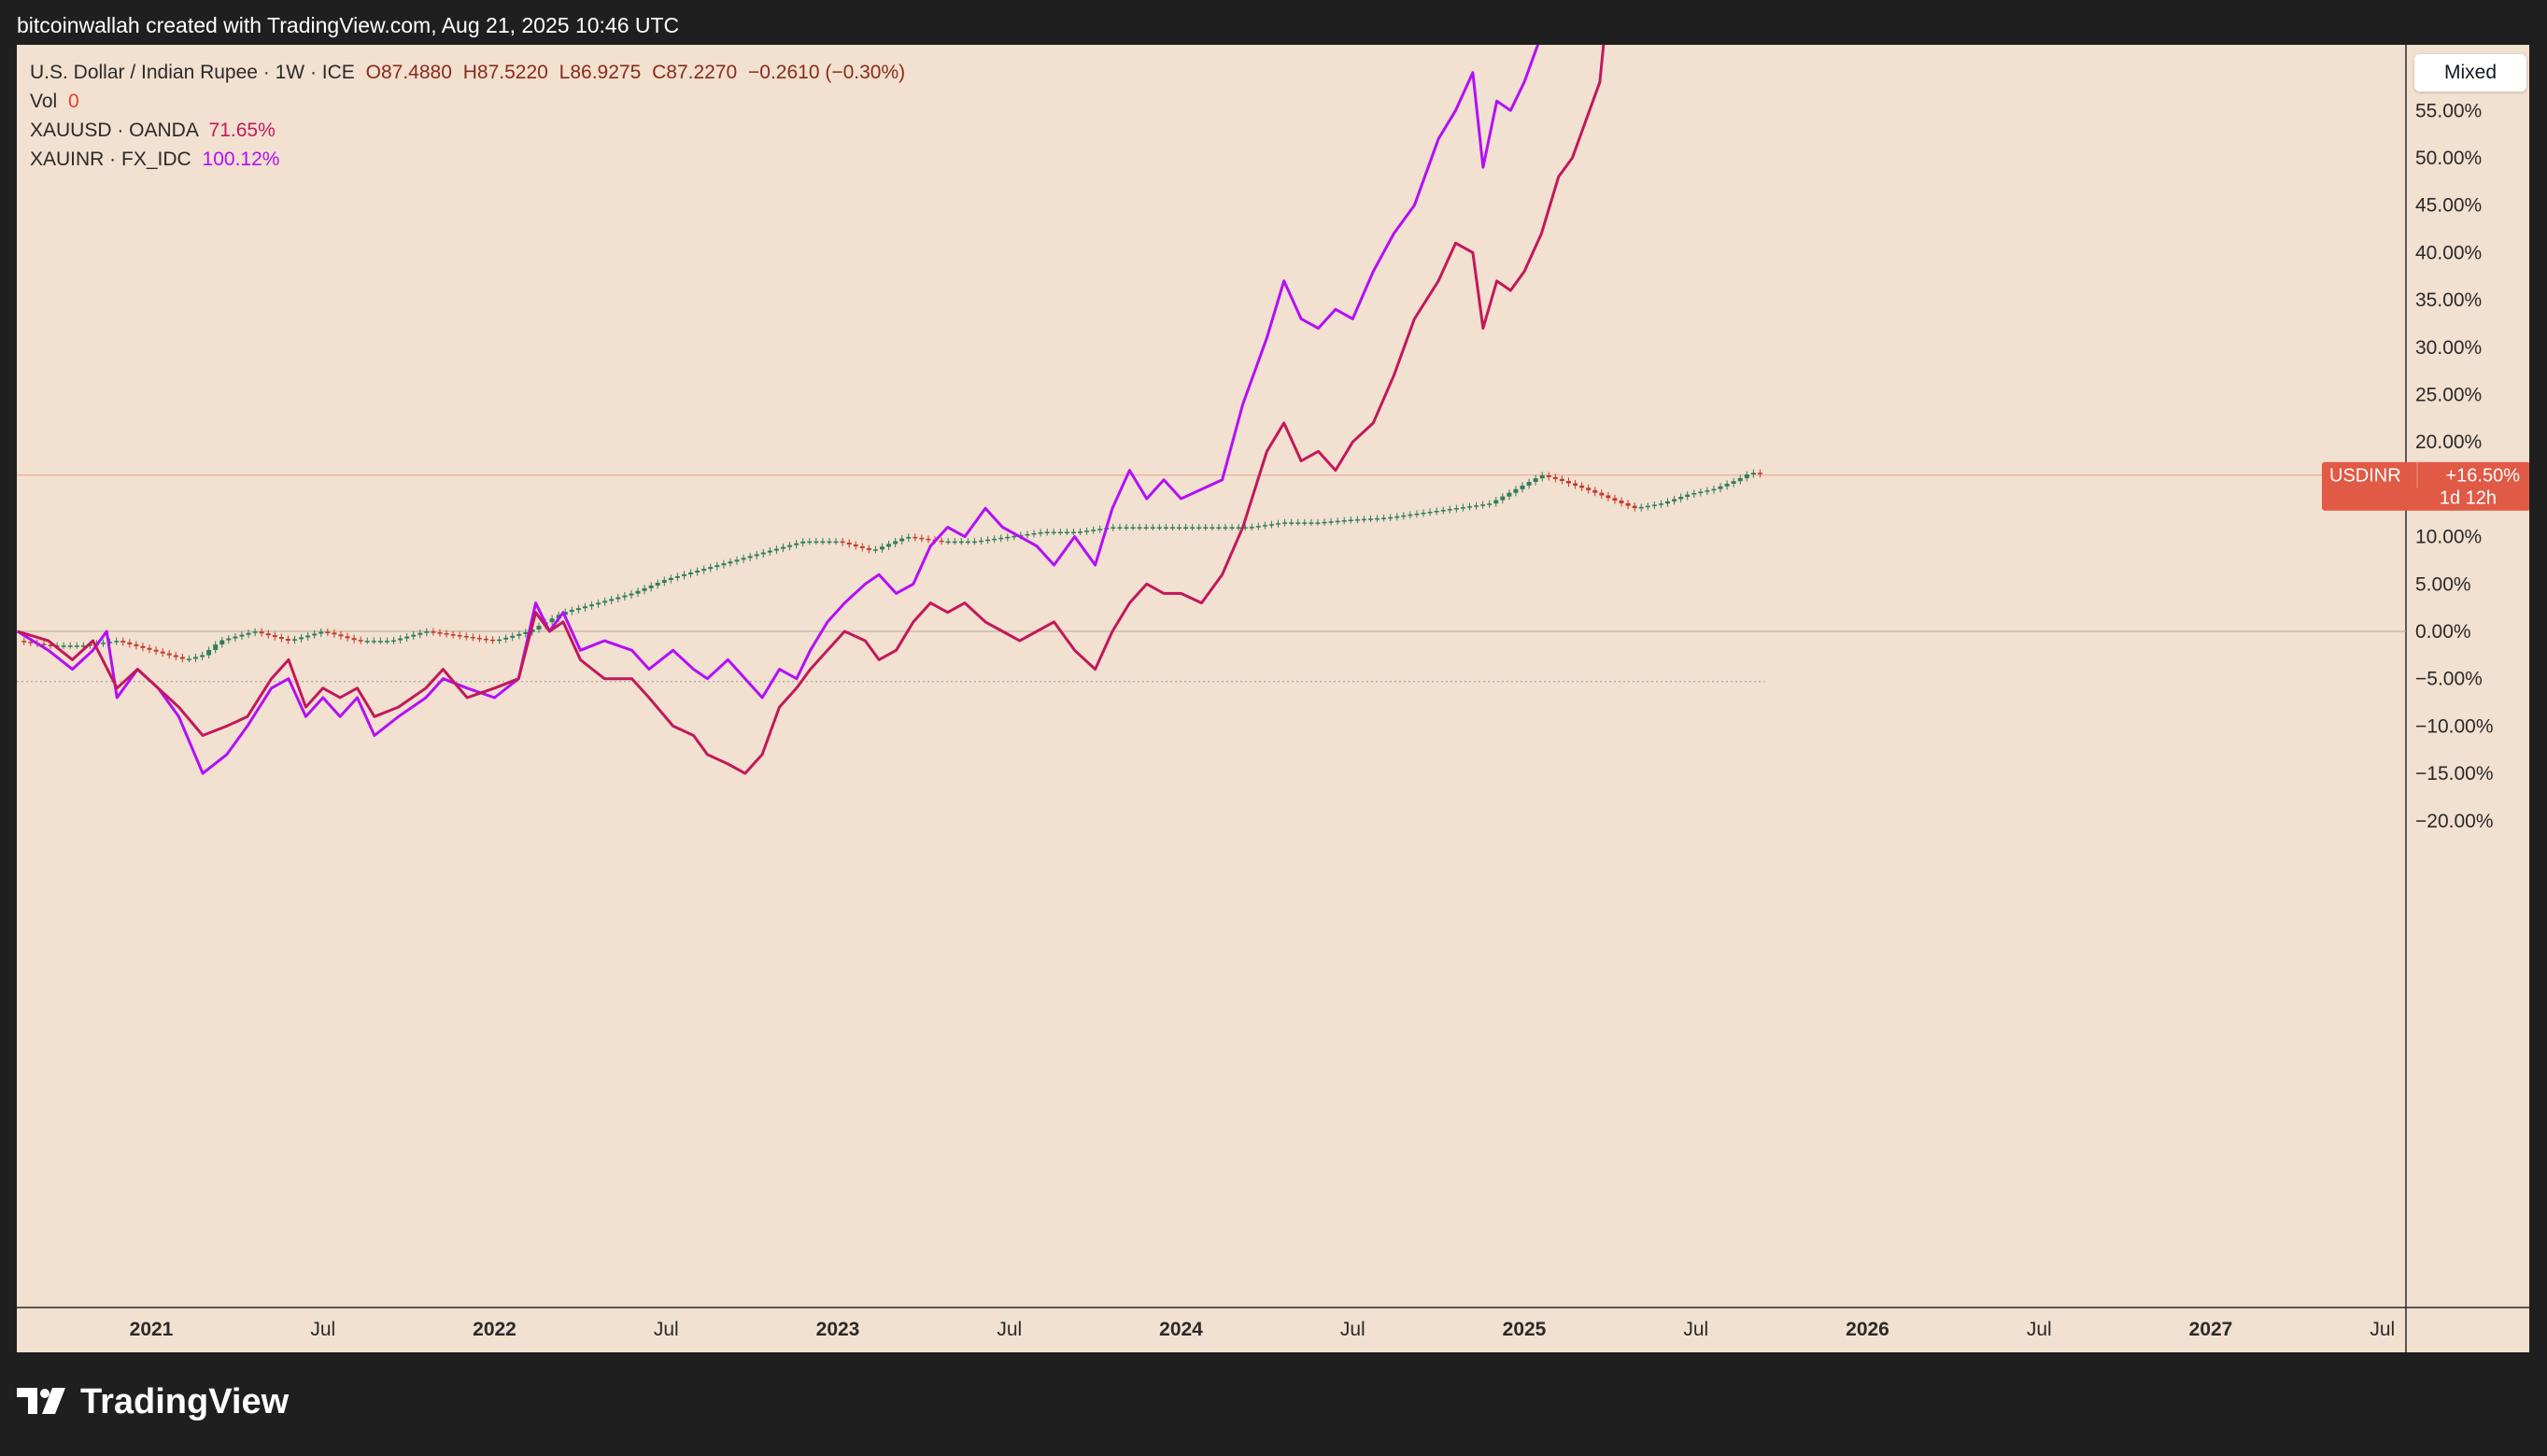 The image size is (2547, 1456). What do you see at coordinates (2365, 476) in the screenshot?
I see `price-tag-symbol: USDINR` at bounding box center [2365, 476].